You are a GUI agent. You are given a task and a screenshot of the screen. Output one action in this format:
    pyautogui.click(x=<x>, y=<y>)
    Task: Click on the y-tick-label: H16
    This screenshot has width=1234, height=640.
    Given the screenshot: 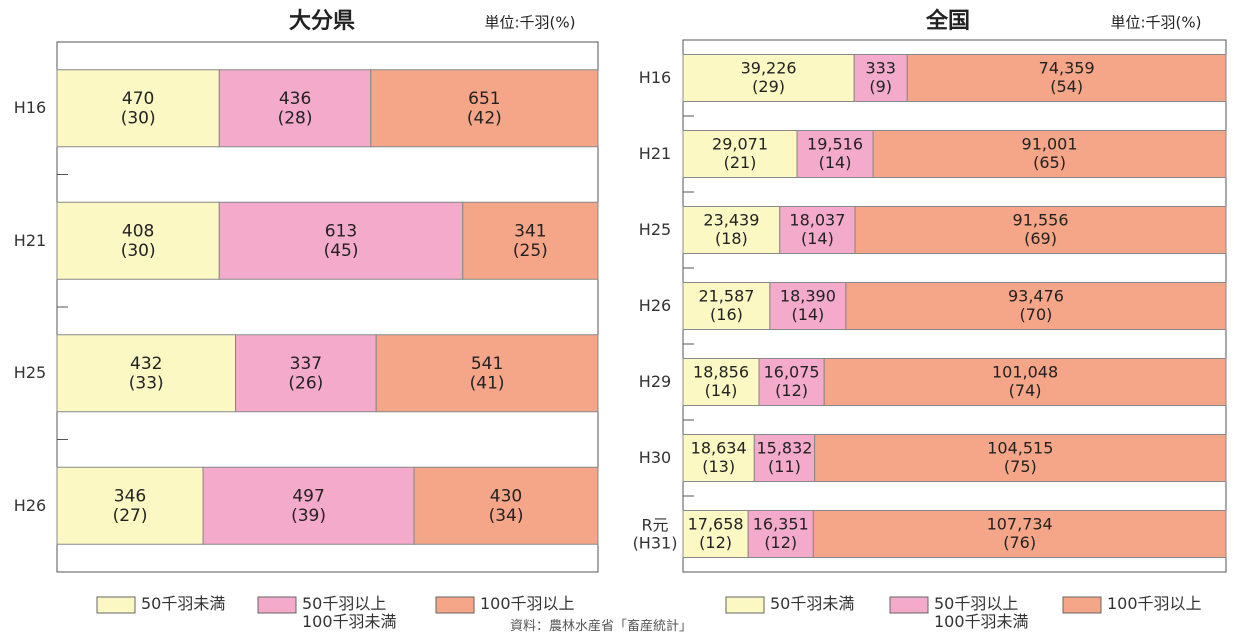 What is the action you would take?
    pyautogui.click(x=655, y=78)
    